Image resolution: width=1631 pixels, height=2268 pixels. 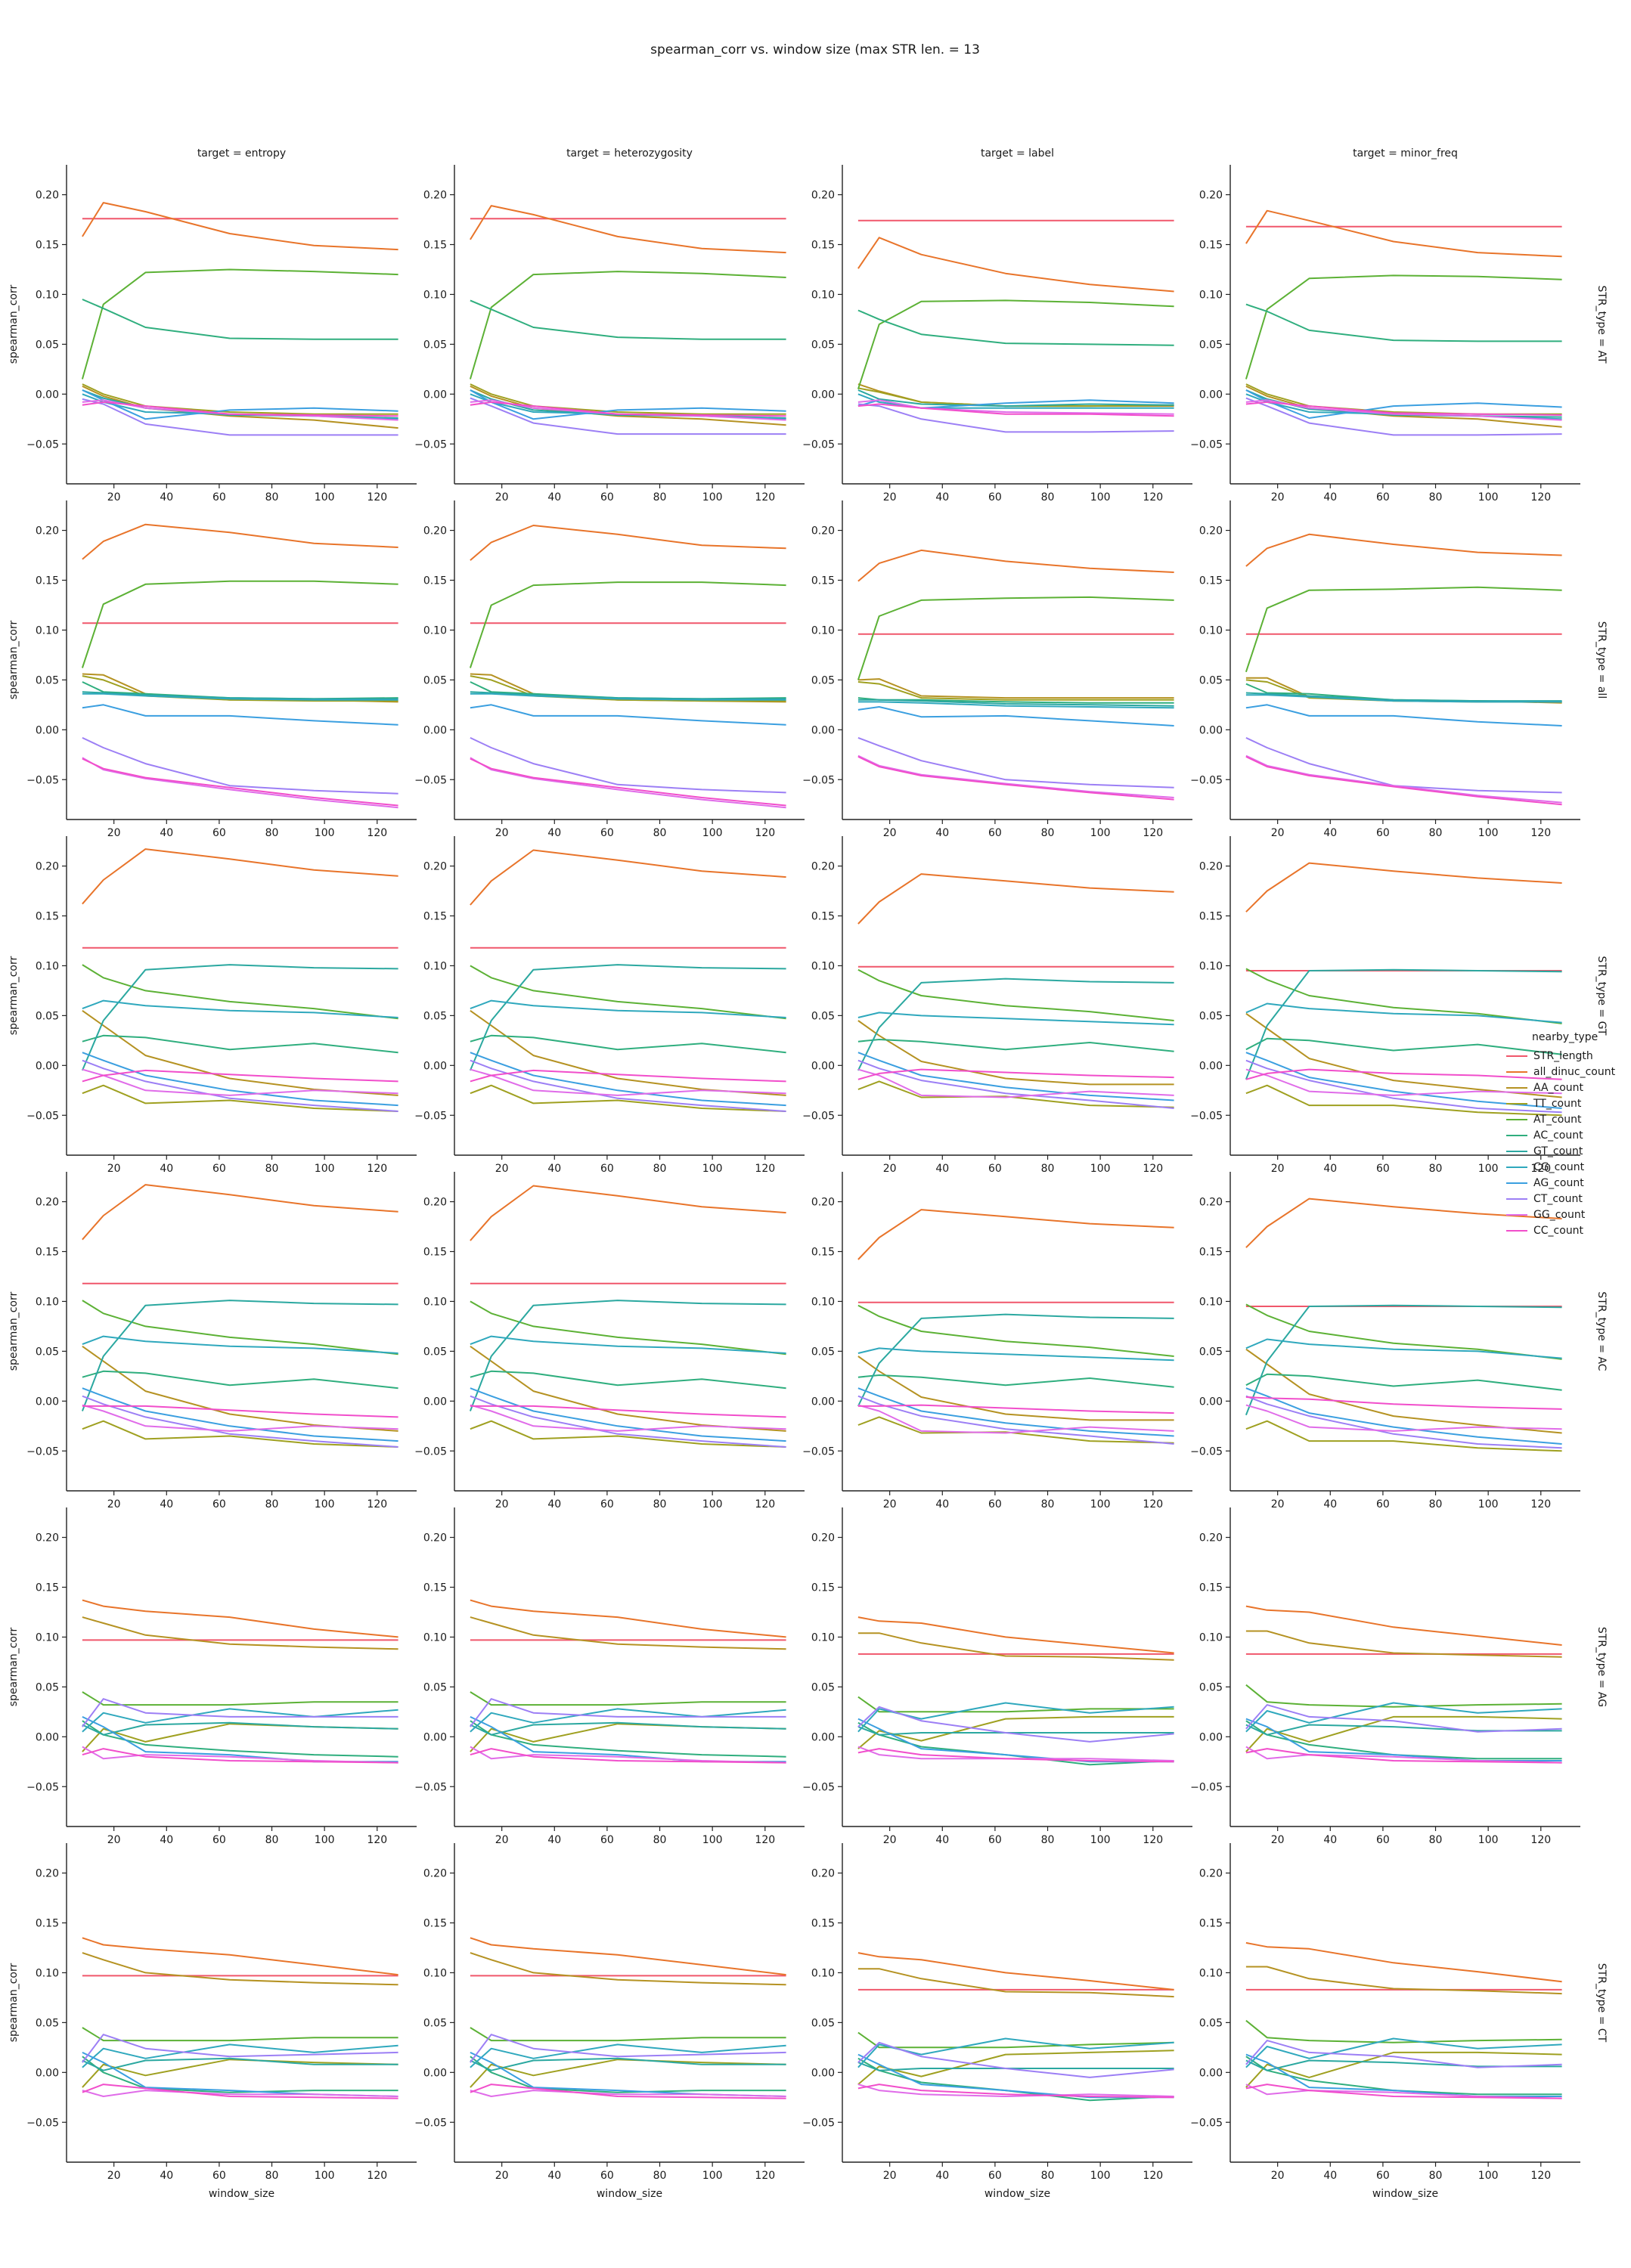 What do you see at coordinates (1559, 1087) in the screenshot?
I see `legend-item: AA_count` at bounding box center [1559, 1087].